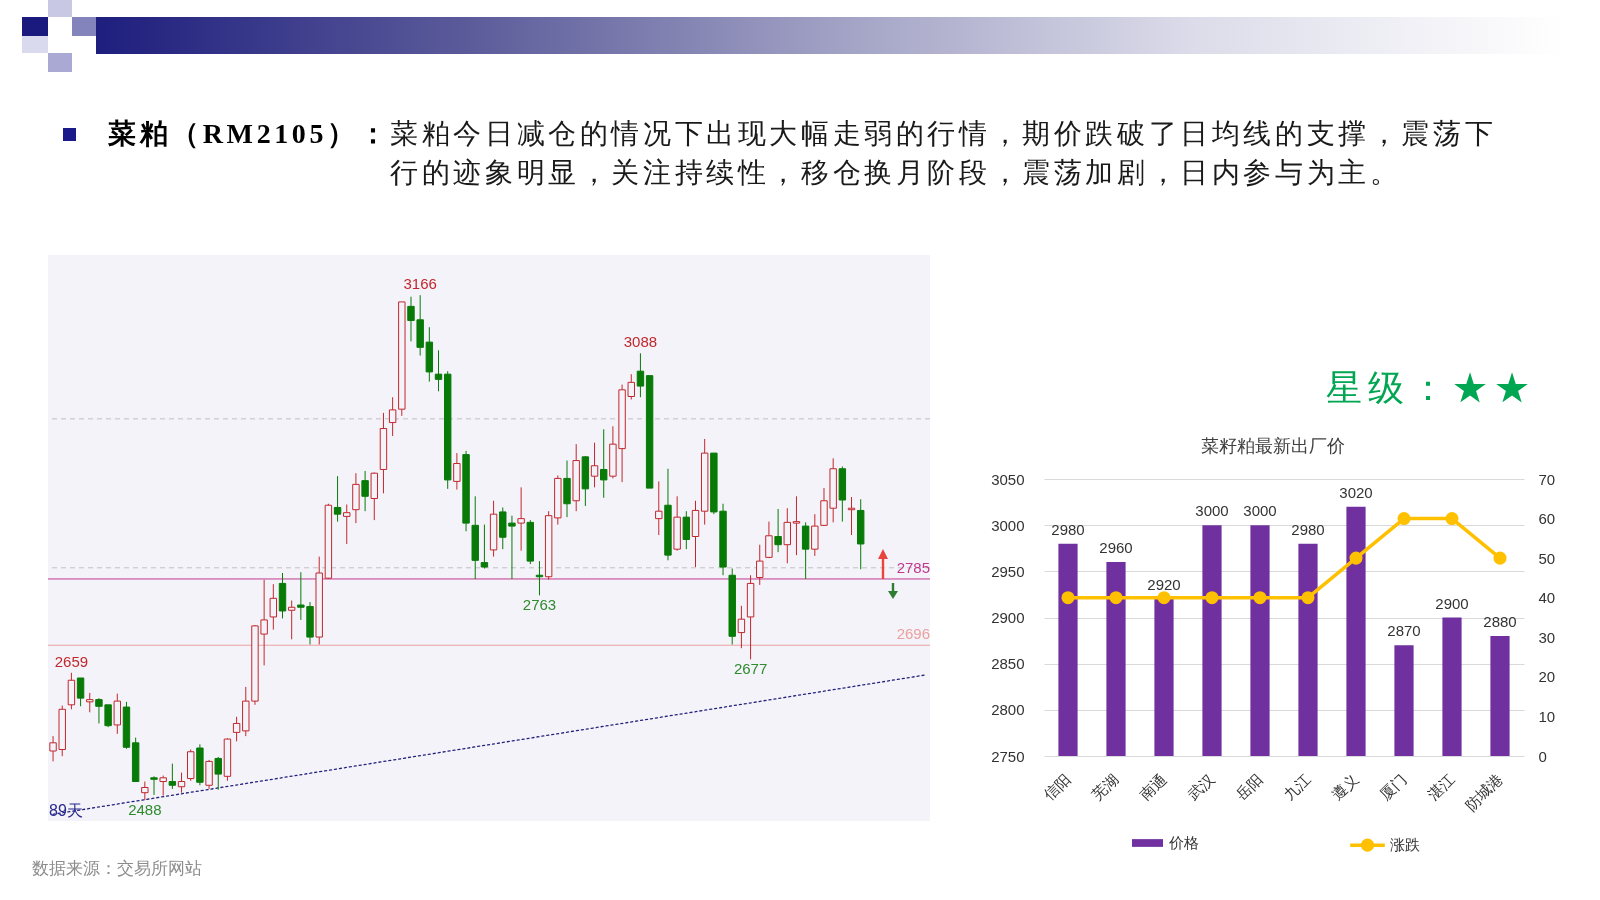 The width and height of the screenshot is (1600, 900). Describe the element at coordinates (539, 605) in the screenshot. I see `annotation: 2763` at that location.